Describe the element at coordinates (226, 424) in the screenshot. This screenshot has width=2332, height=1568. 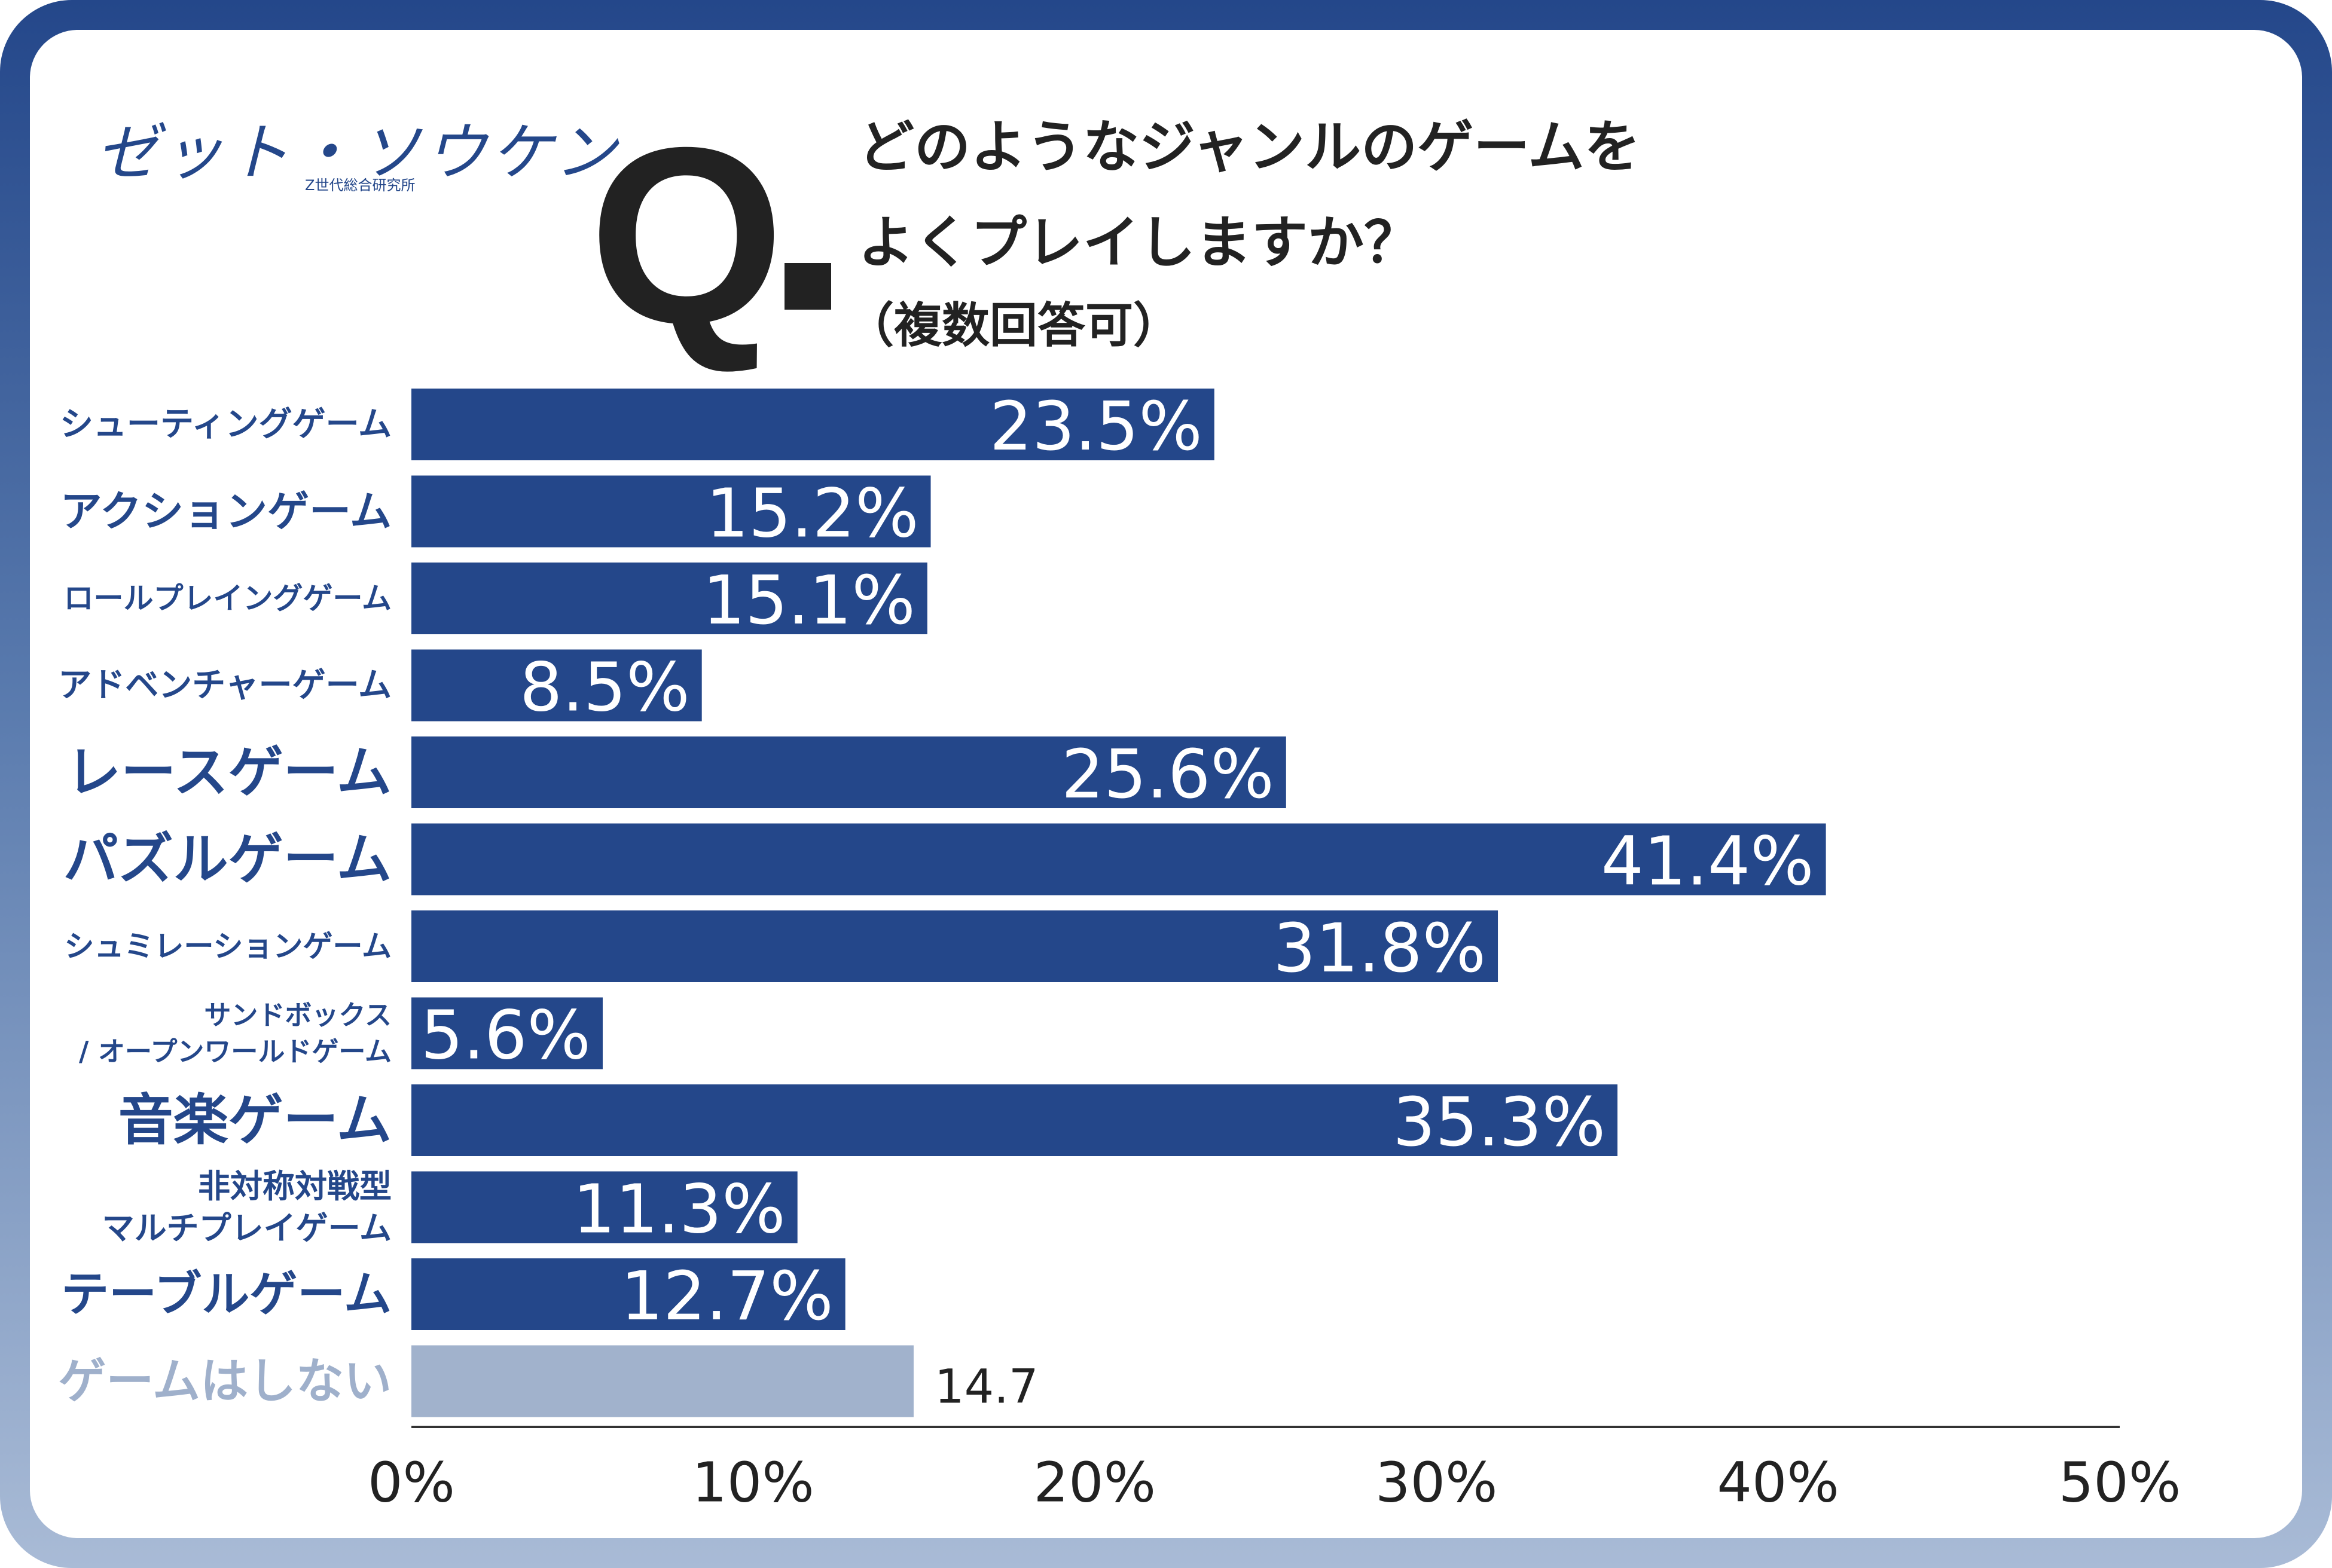
I see `category-label-0: シューティングゲーム` at that location.